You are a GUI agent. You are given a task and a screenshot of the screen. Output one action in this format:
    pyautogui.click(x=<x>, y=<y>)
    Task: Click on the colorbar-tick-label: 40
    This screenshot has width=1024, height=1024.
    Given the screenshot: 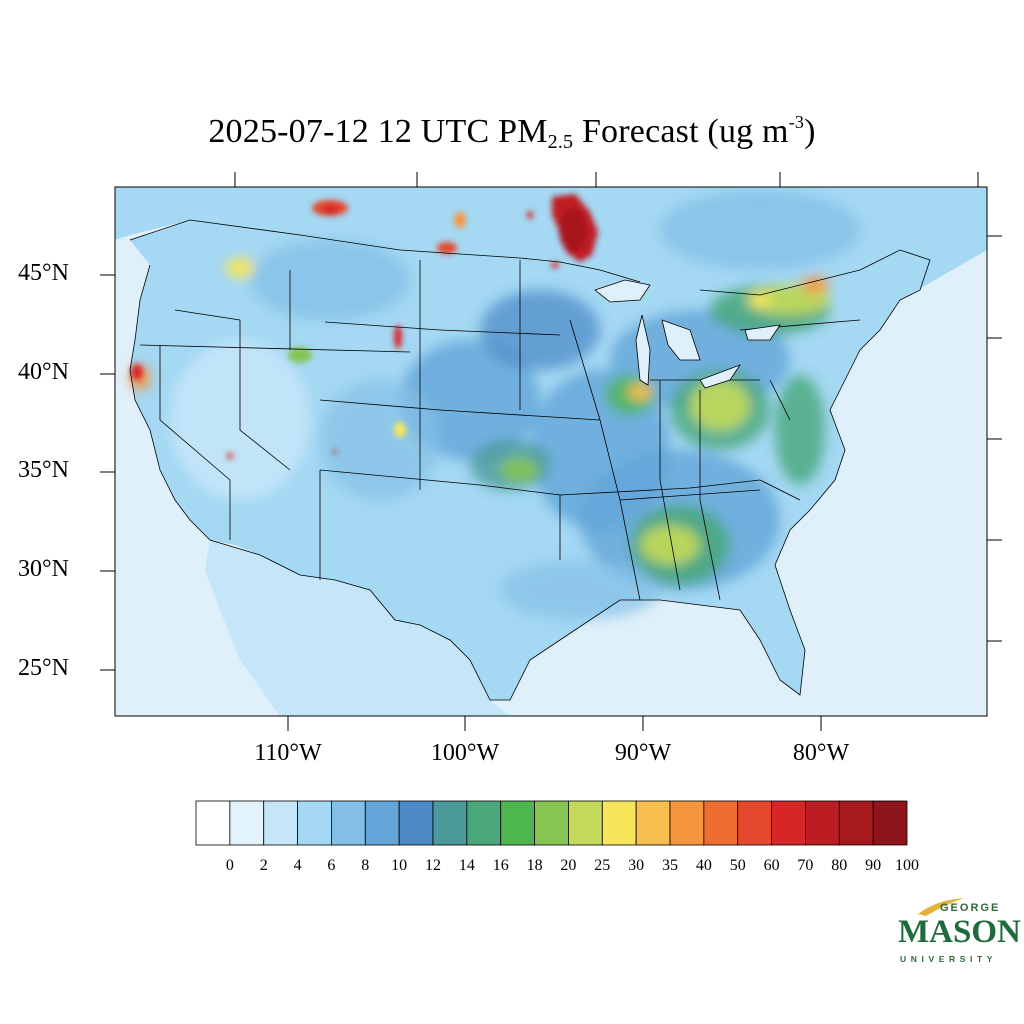 What is the action you would take?
    pyautogui.click(x=703, y=865)
    